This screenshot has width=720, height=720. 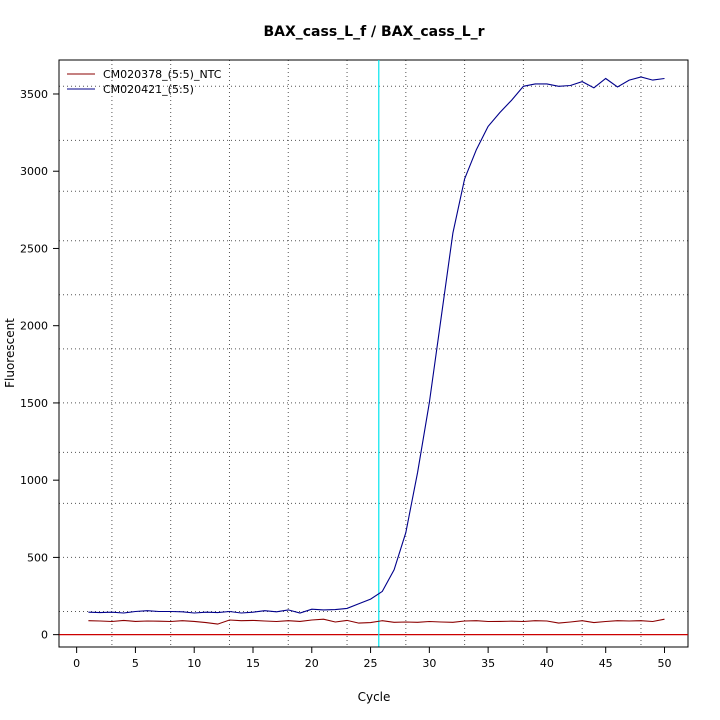 I want to click on x-tick-label: 15, so click(x=253, y=663).